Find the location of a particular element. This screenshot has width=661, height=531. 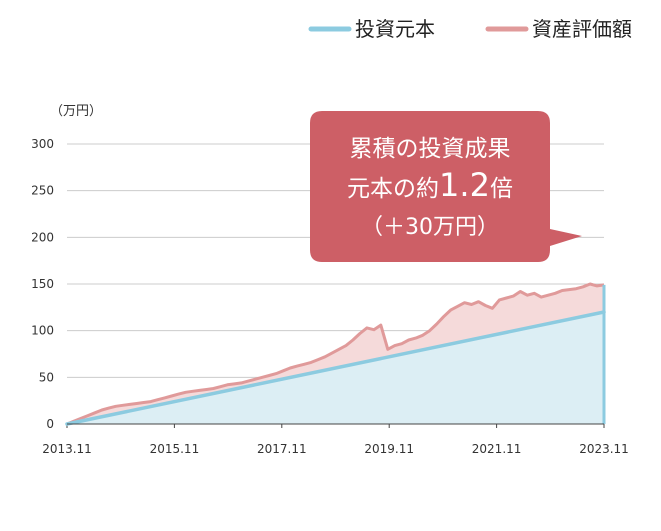

x-tick-label: 2017.11 is located at coordinates (282, 449).